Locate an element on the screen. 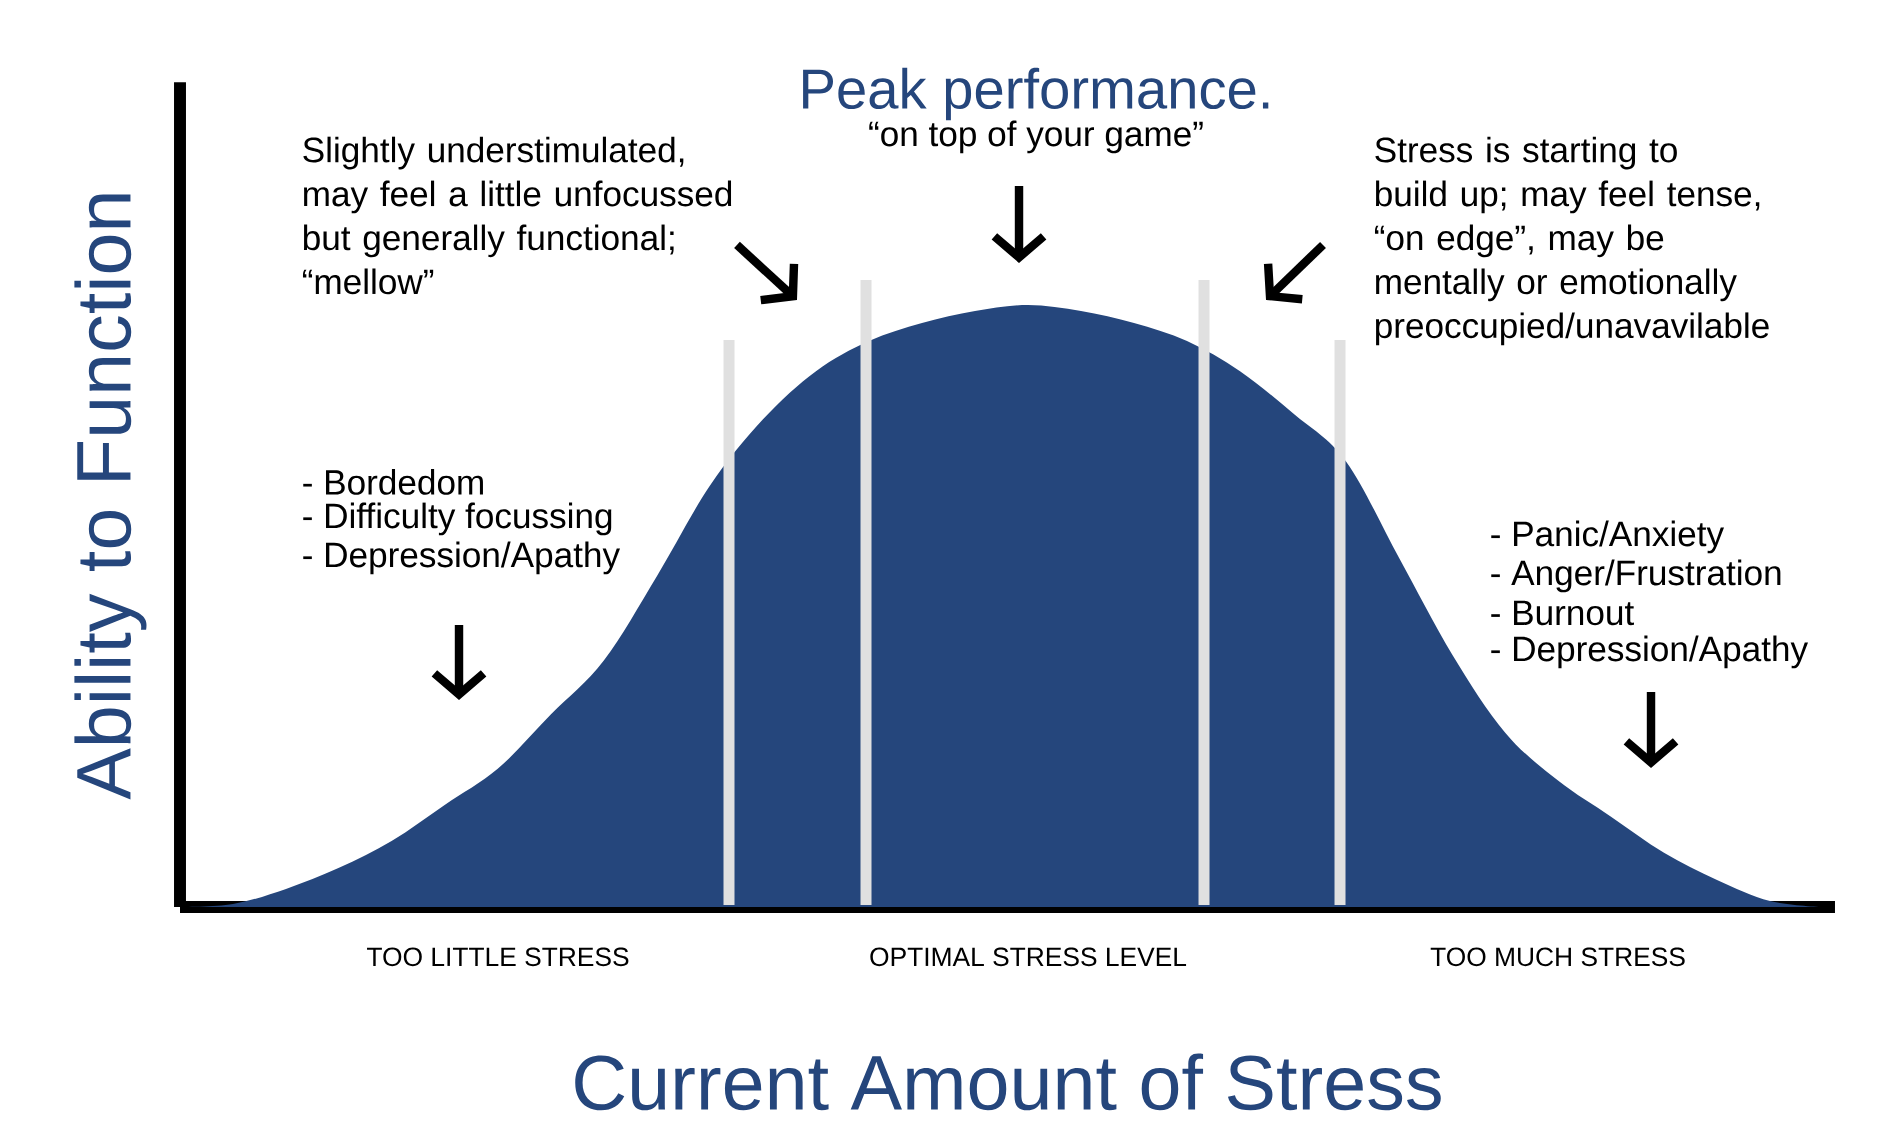 This screenshot has width=1890, height=1138. y-axis-title: Ability to Function is located at coordinates (110, 497).